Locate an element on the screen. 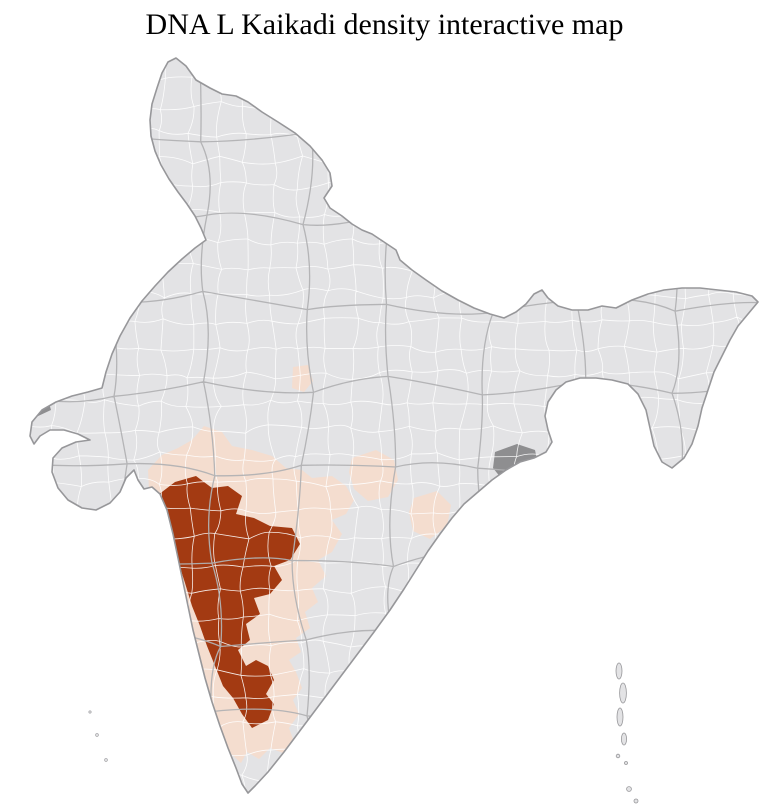 The height and width of the screenshot is (812, 769). map-title: DNA L Kaikadi density interactive map is located at coordinates (384, 24).